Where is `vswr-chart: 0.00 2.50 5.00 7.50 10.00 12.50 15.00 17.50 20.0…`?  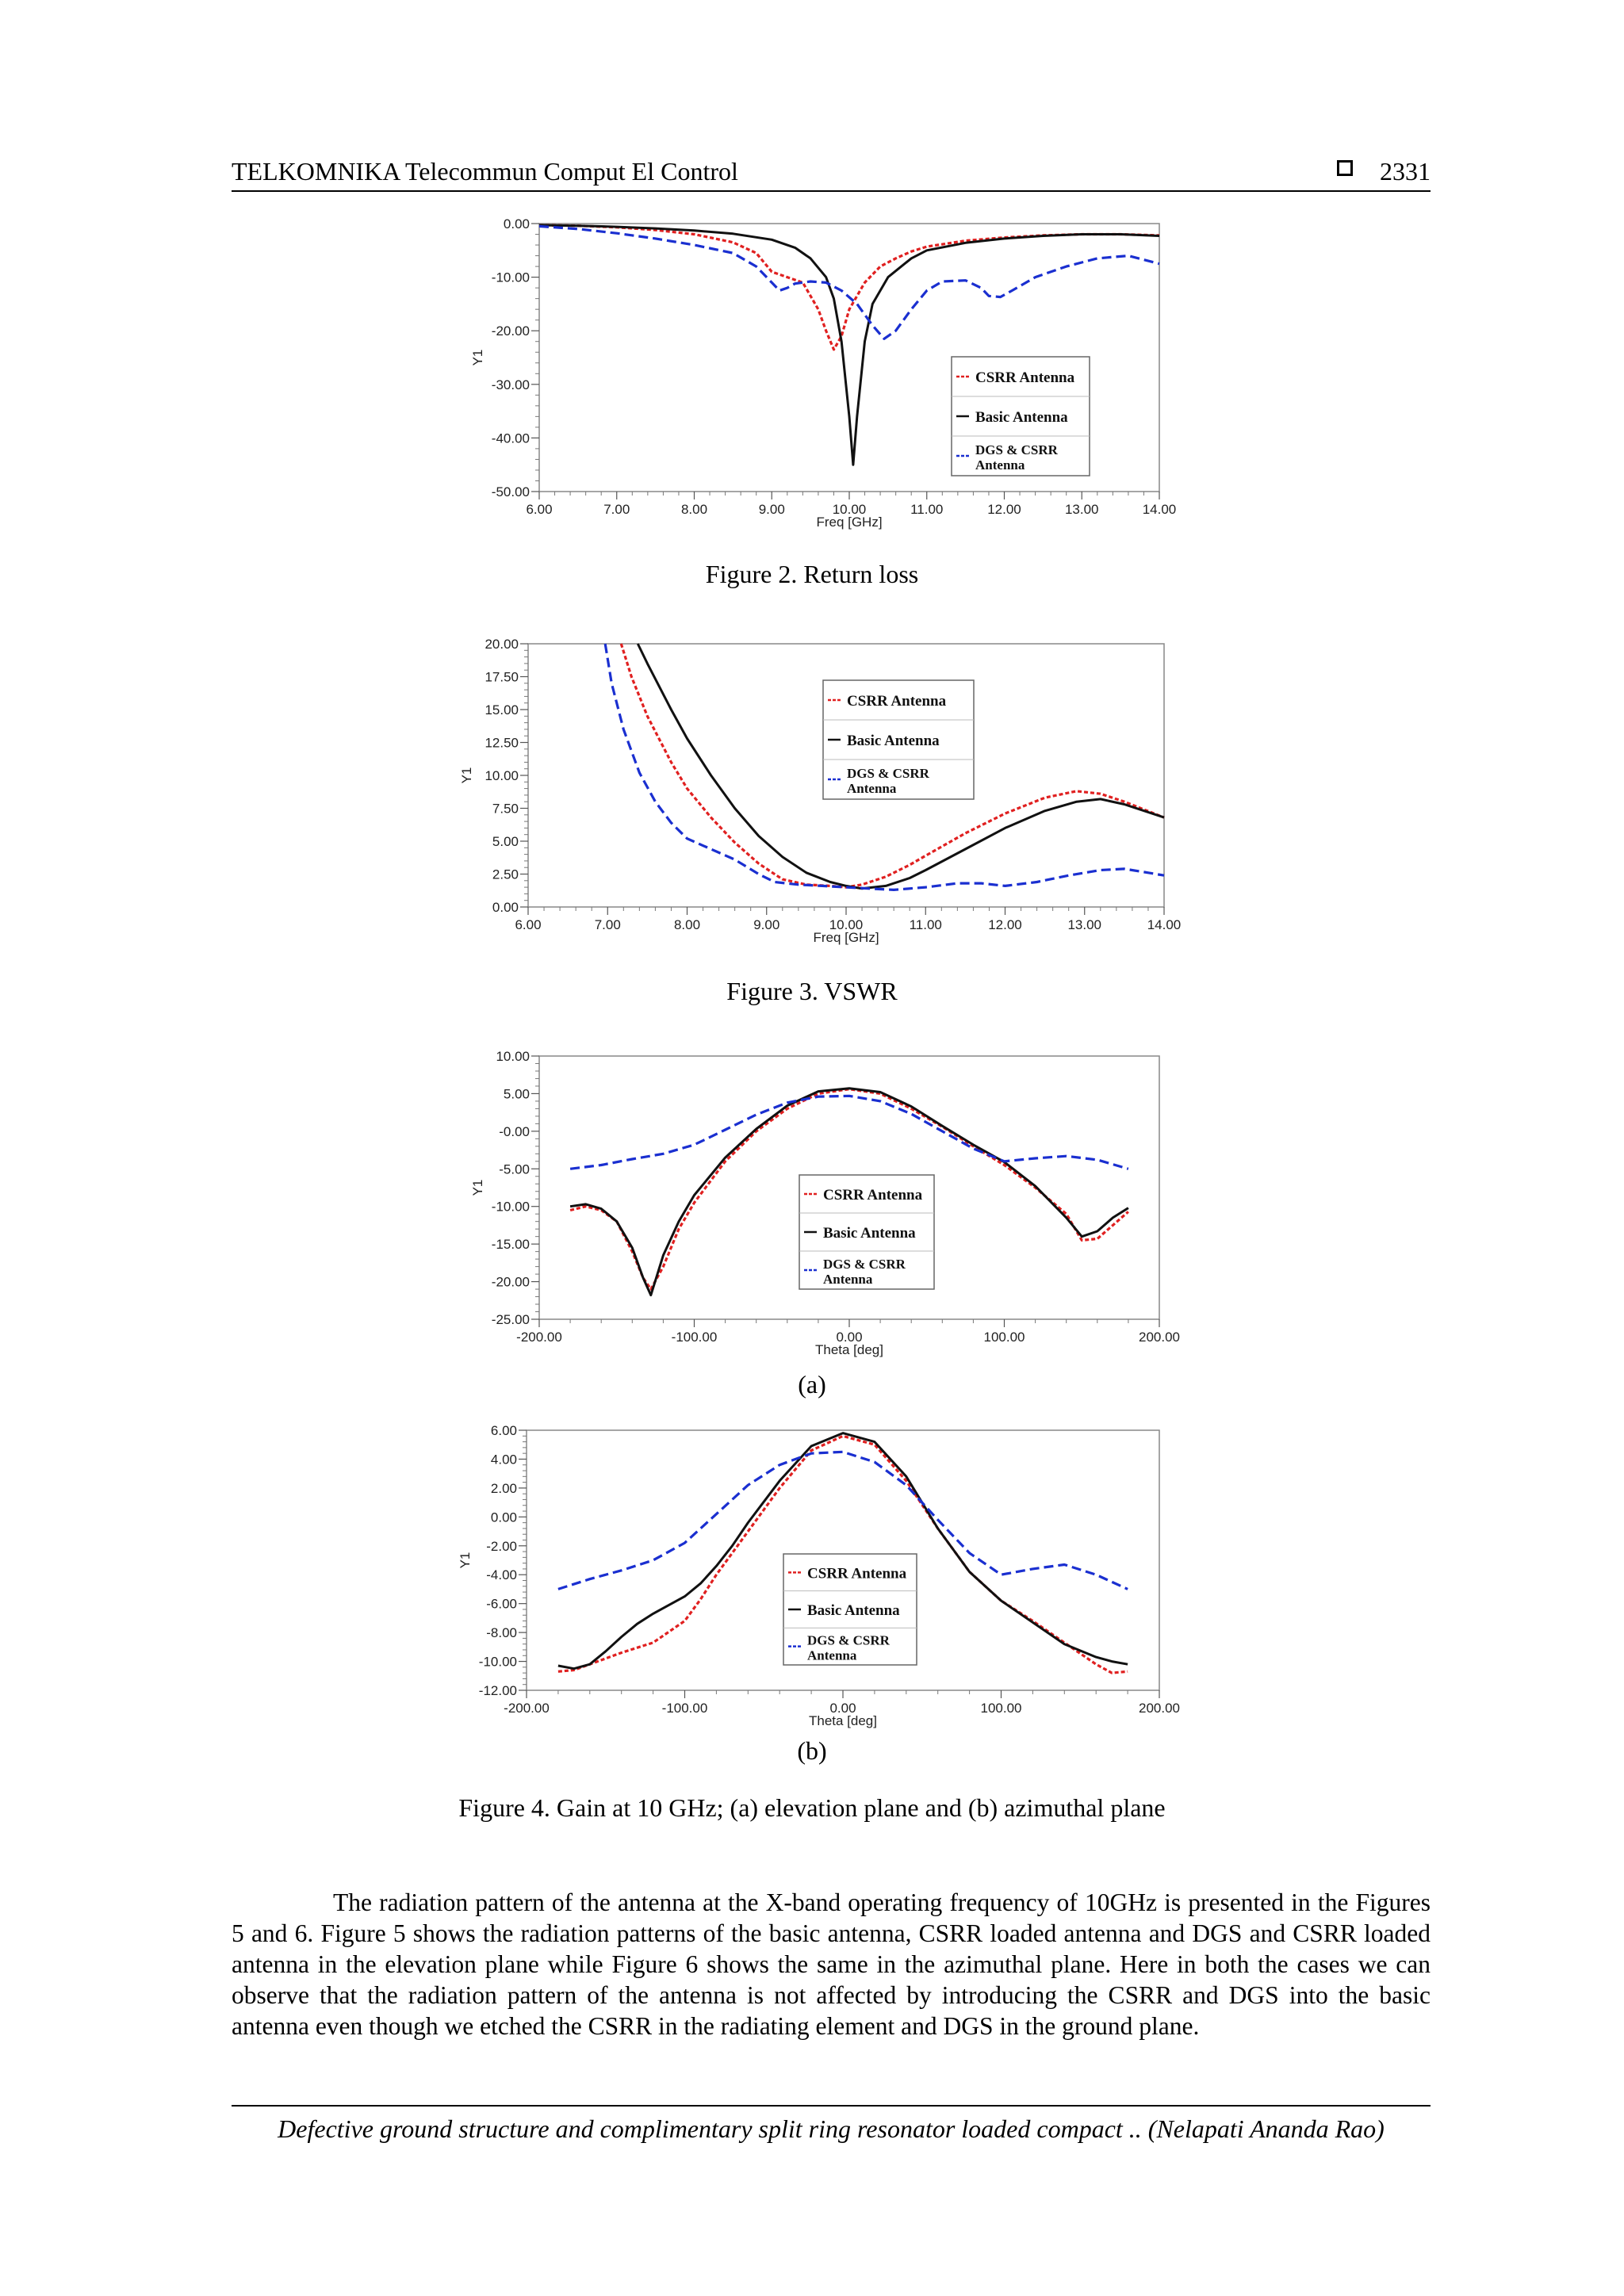 vswr-chart: 0.00 2.50 5.00 7.50 10.00 12.50 15.00 17.50 20.0… is located at coordinates (820, 791).